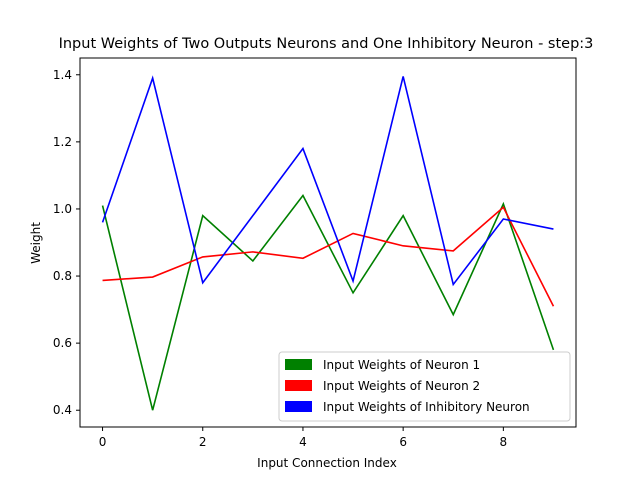  Describe the element at coordinates (426, 407) in the screenshot. I see `legend-label-3: Input Weights of Inhibitory Neuron` at that location.